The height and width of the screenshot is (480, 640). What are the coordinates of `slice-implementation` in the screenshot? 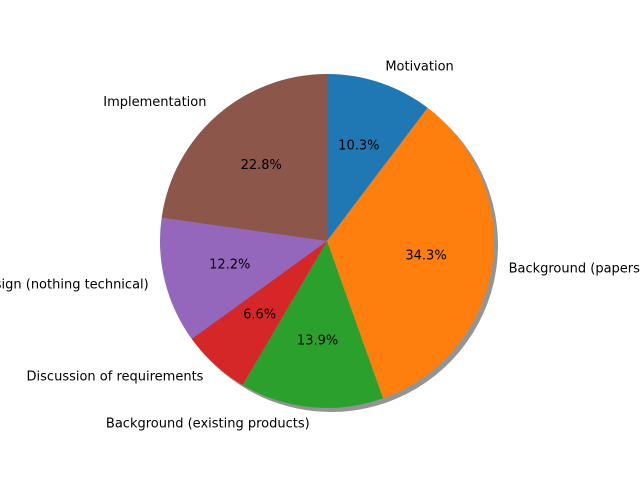 It's located at (244, 157).